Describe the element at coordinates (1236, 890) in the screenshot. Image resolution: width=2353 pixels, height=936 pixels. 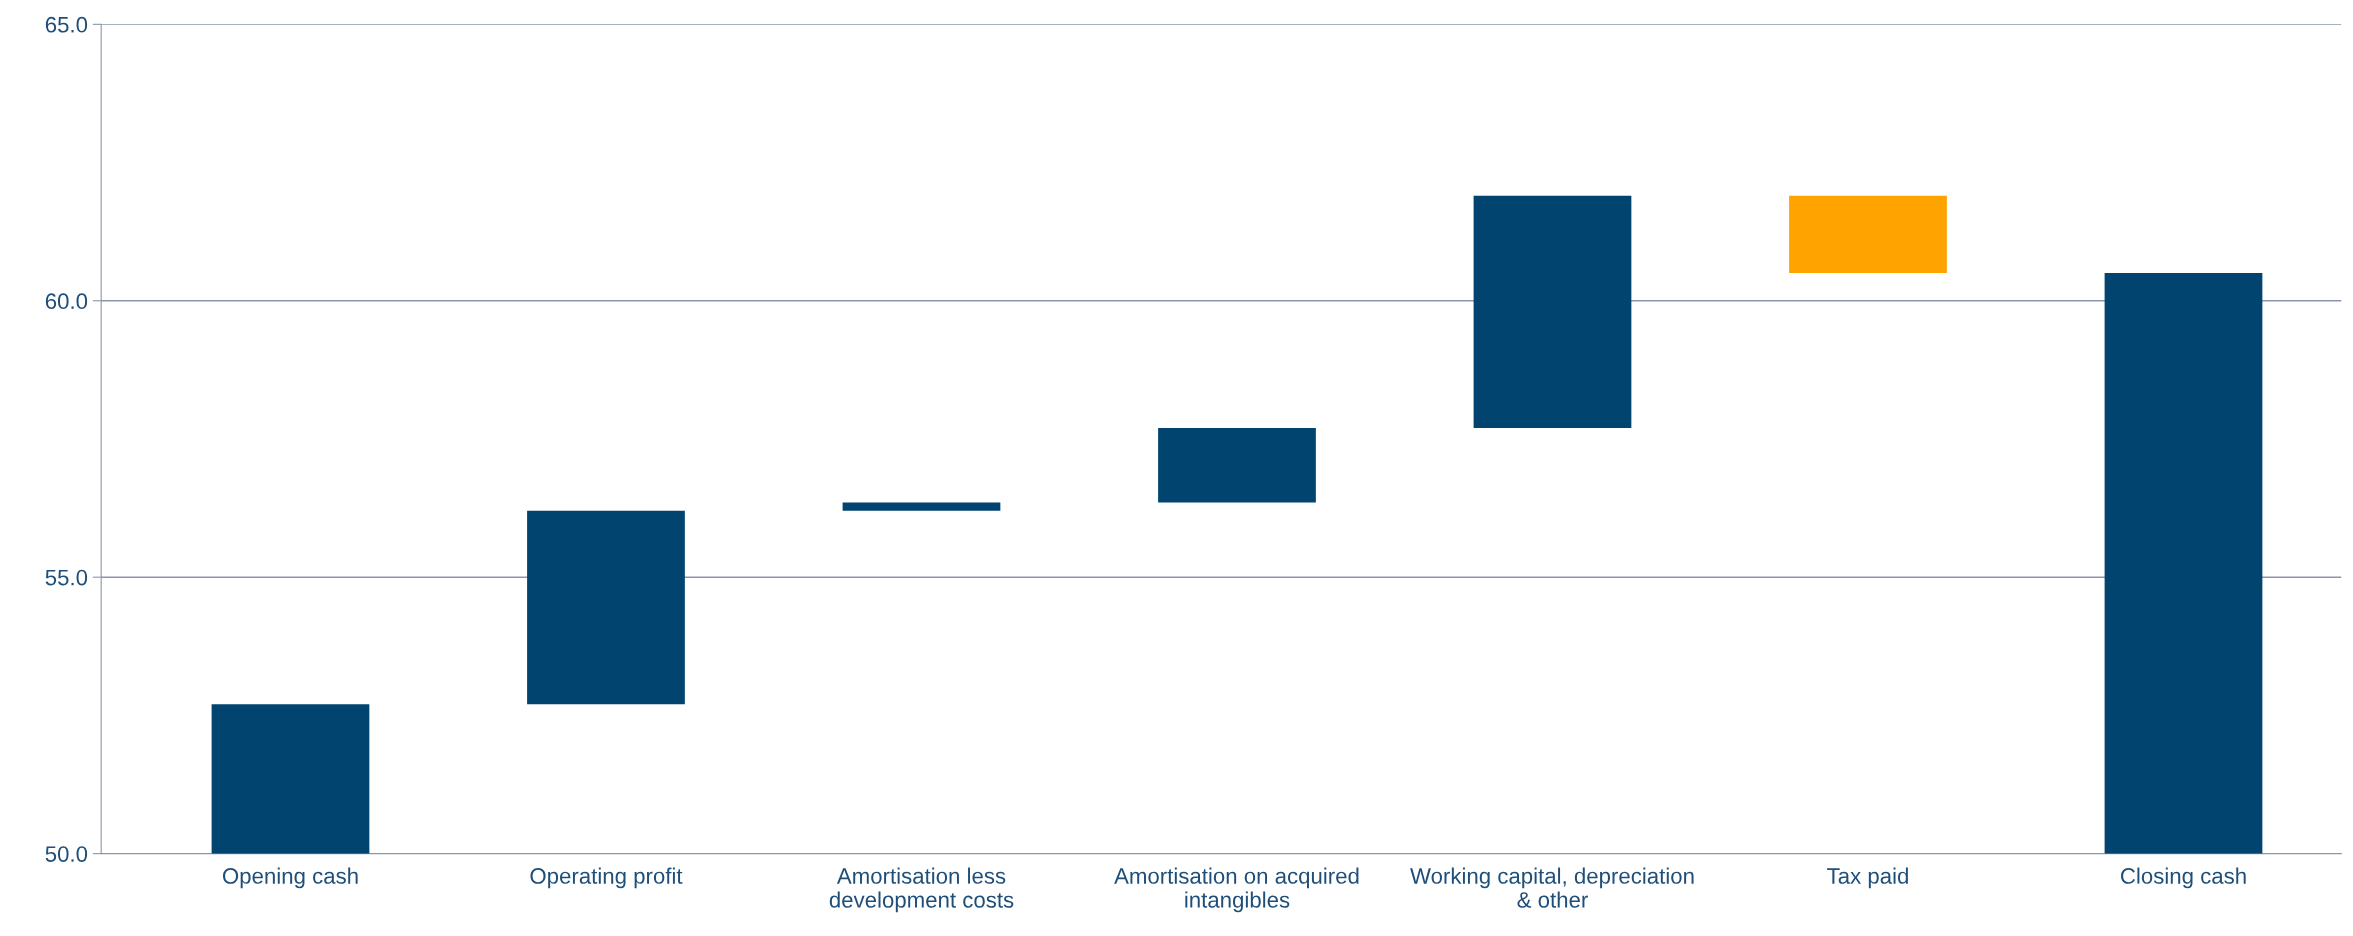
I see `x-tick-label: Amortisation on acquired intangibles` at that location.